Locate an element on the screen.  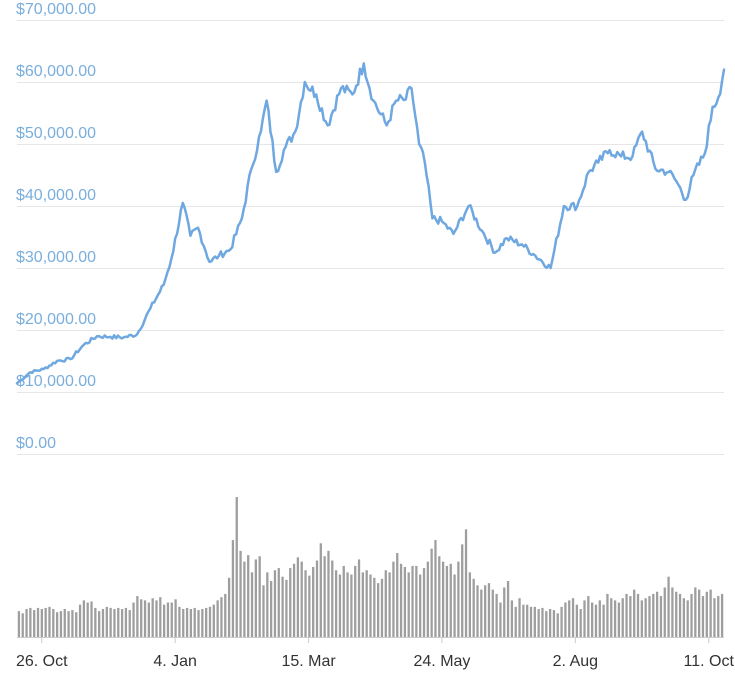
y-tick-label: $0.00 is located at coordinates (36, 443).